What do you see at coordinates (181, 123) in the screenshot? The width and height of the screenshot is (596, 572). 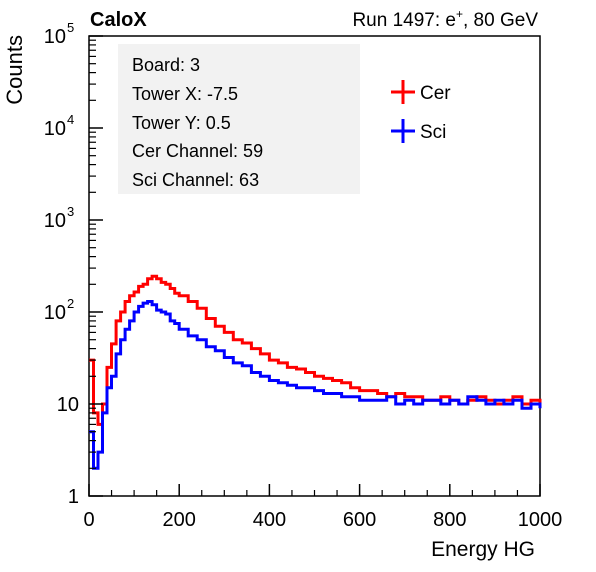 I see `info-line-tower-y: Tower Y: 0.5` at bounding box center [181, 123].